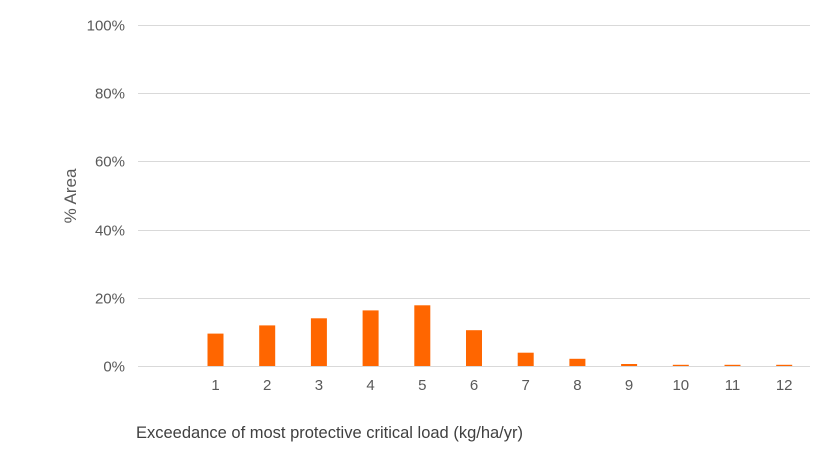  Describe the element at coordinates (110, 231) in the screenshot. I see `y-tick-label: 40%` at that location.